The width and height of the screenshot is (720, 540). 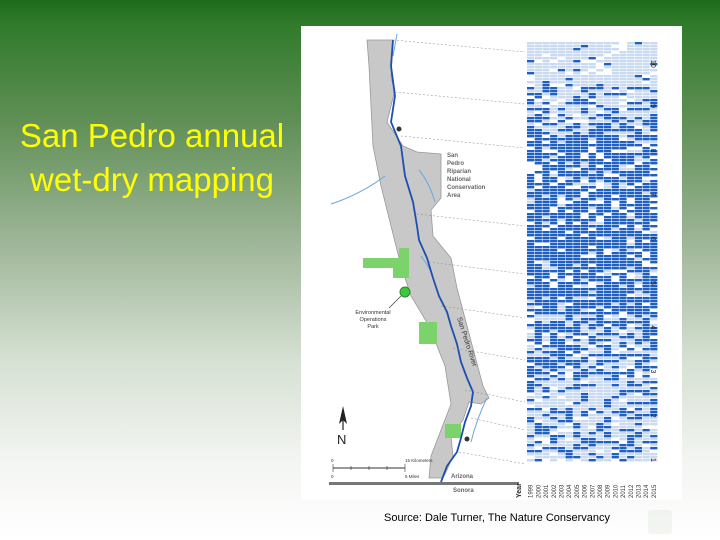 I want to click on year-label: 1999, so click(x=532, y=491).